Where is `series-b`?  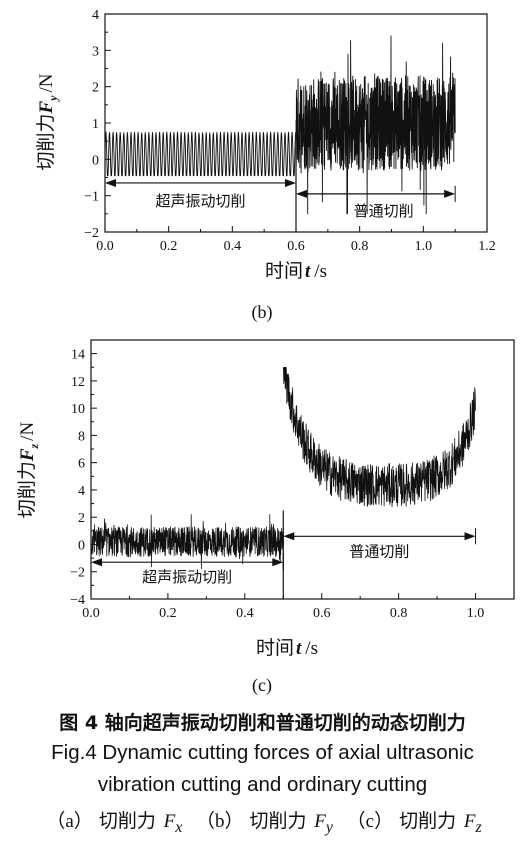 series-b is located at coordinates (280, 125).